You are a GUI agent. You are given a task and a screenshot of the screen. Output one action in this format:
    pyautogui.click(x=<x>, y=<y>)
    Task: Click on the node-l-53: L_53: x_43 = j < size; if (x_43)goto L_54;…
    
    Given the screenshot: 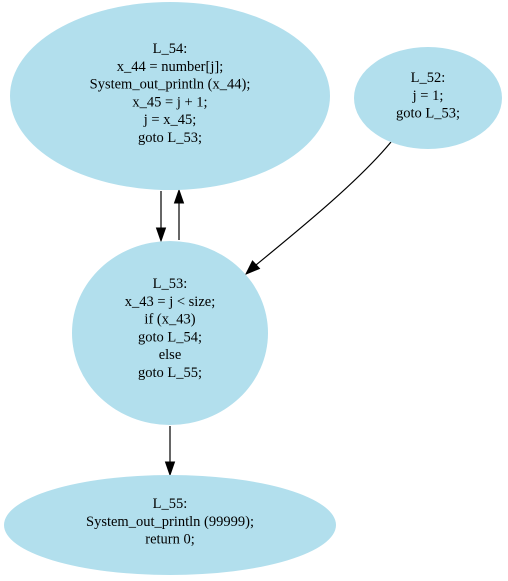 What is the action you would take?
    pyautogui.click(x=170, y=333)
    